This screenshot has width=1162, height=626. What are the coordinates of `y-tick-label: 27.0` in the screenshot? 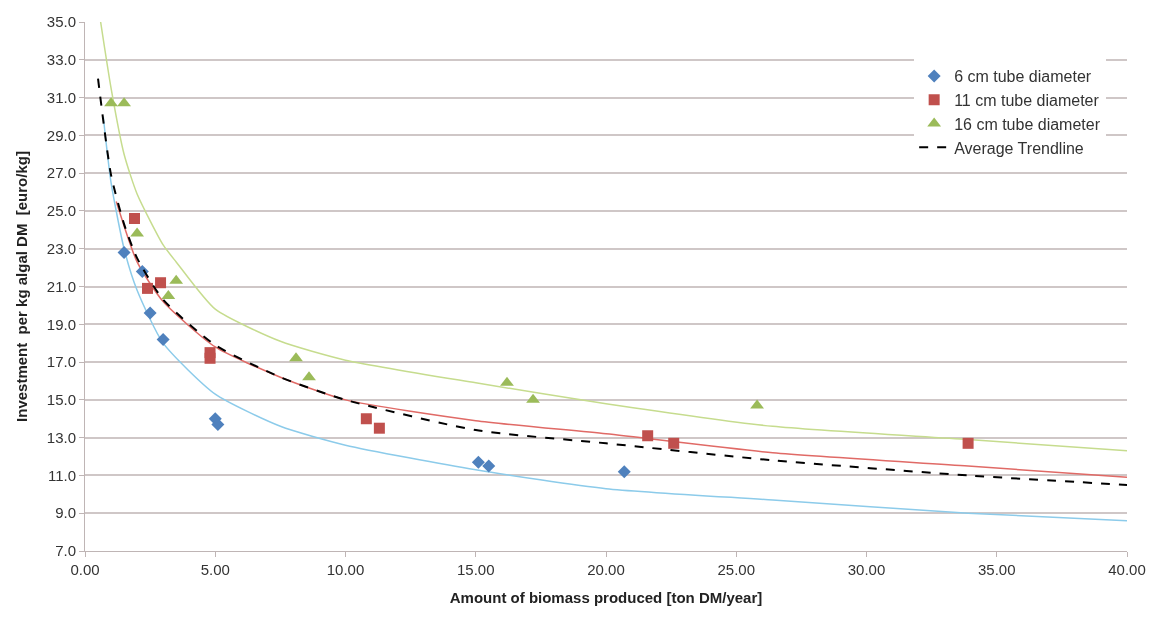 It's located at (61, 173).